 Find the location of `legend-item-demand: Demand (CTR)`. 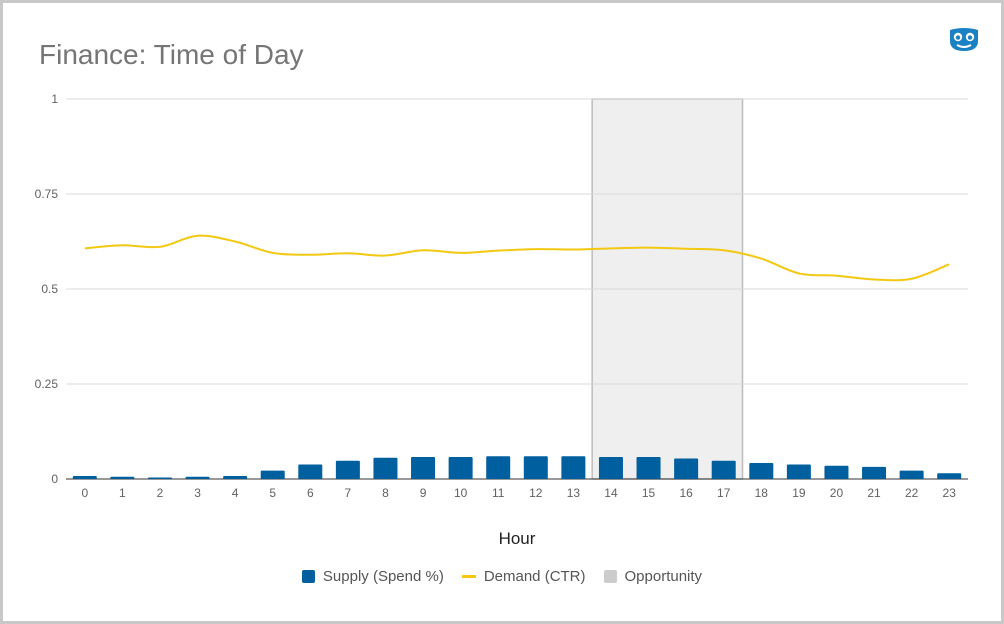

legend-item-demand: Demand (CTR) is located at coordinates (523, 576).